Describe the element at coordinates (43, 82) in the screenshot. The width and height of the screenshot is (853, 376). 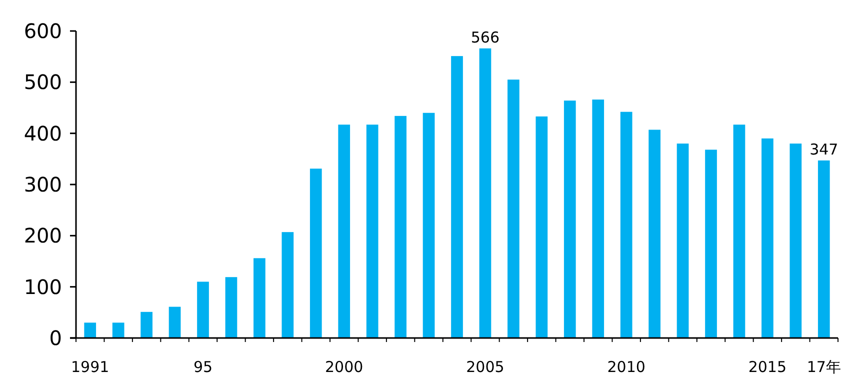
I see `y-tick-label: 500` at that location.